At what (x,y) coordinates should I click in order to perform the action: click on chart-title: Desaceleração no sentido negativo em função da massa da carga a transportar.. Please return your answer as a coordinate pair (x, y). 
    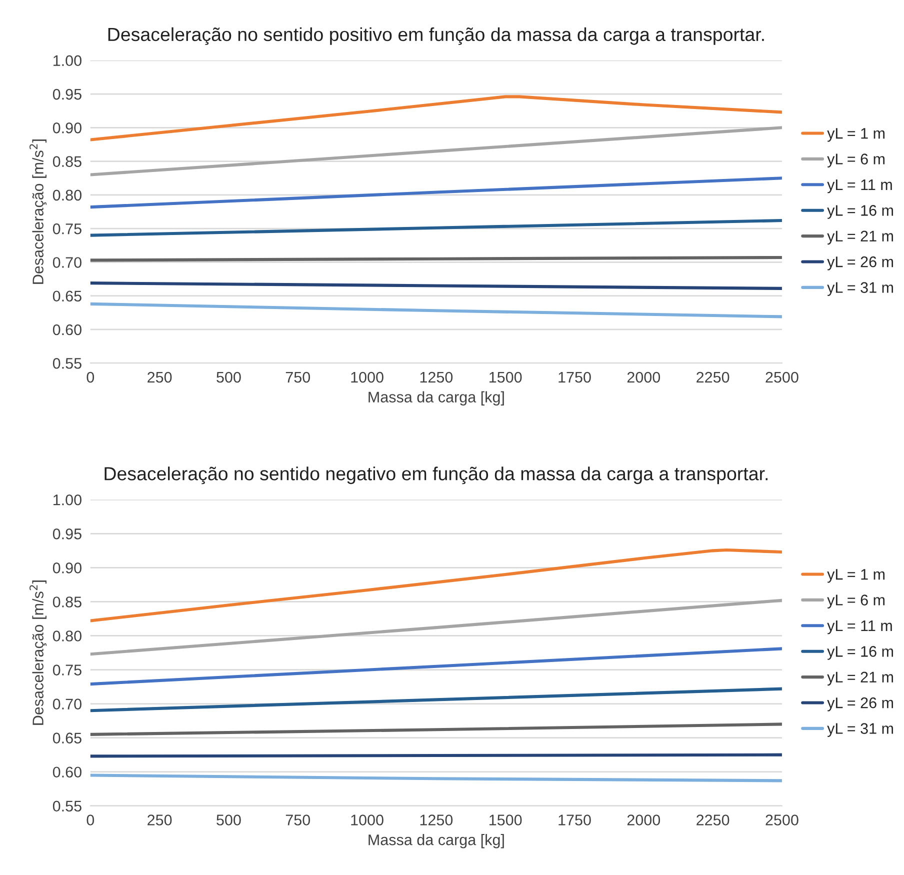
    Looking at the image, I should click on (436, 475).